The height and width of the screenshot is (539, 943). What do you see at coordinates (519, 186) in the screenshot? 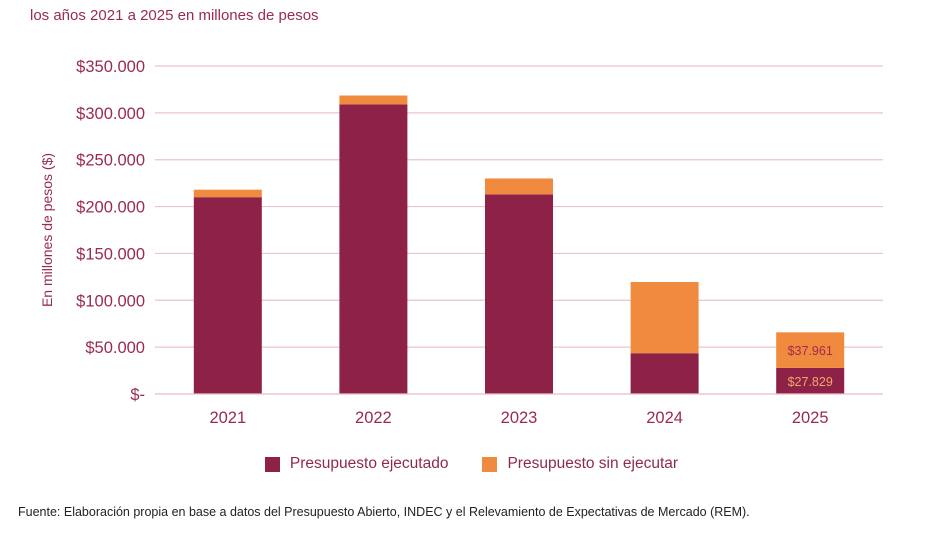
I see `bar-unexecuted-2023` at bounding box center [519, 186].